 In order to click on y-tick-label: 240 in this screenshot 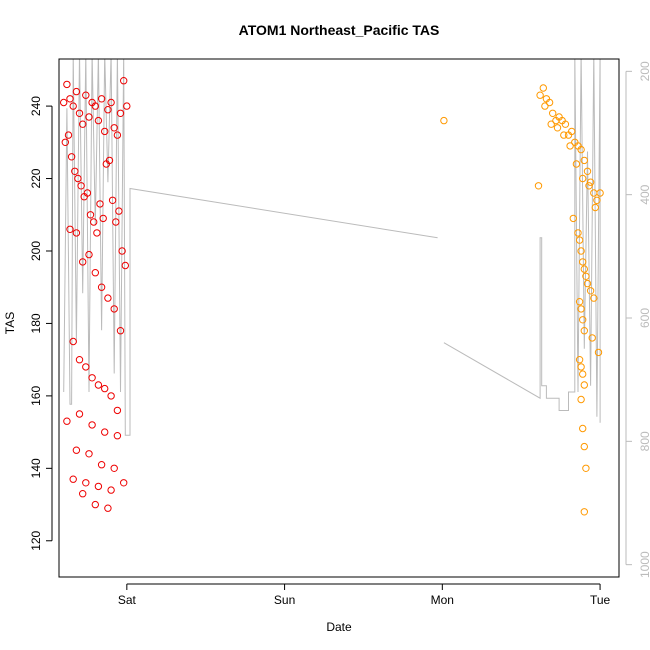, I will do `click(36, 106)`.